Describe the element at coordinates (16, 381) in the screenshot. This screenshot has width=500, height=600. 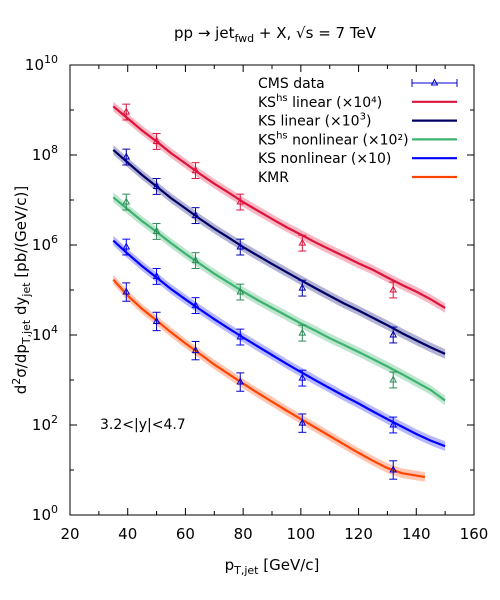
I see `y-axis-label-sup: 2` at that location.